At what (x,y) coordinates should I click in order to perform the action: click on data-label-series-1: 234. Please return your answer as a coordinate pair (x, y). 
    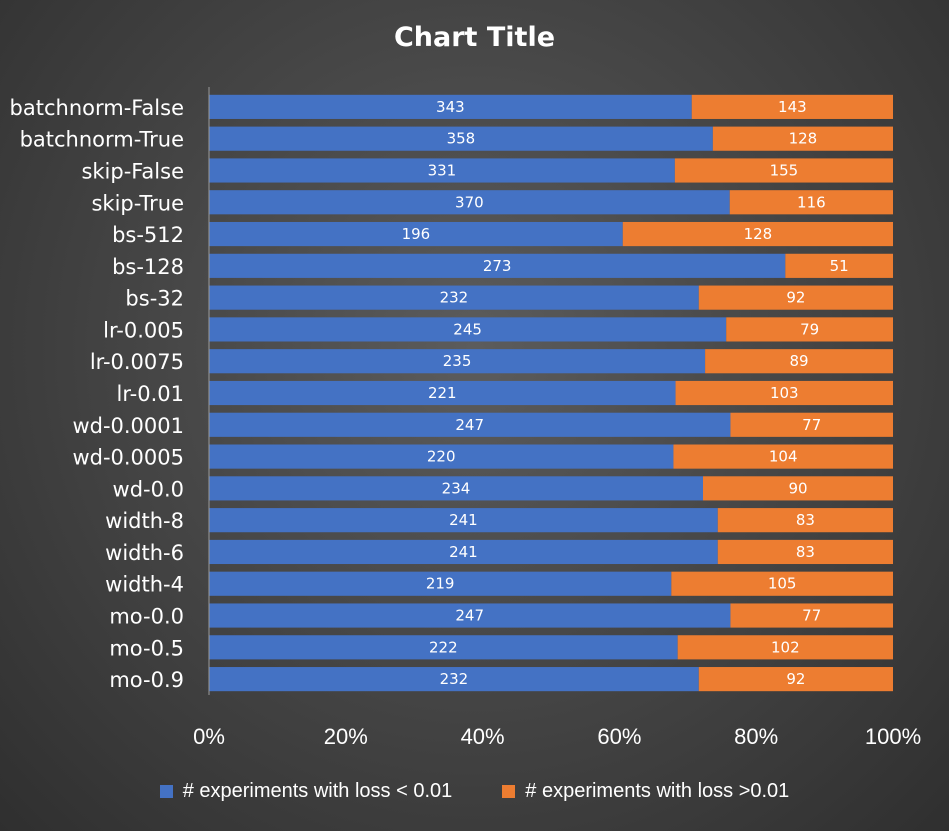
    Looking at the image, I should click on (456, 488).